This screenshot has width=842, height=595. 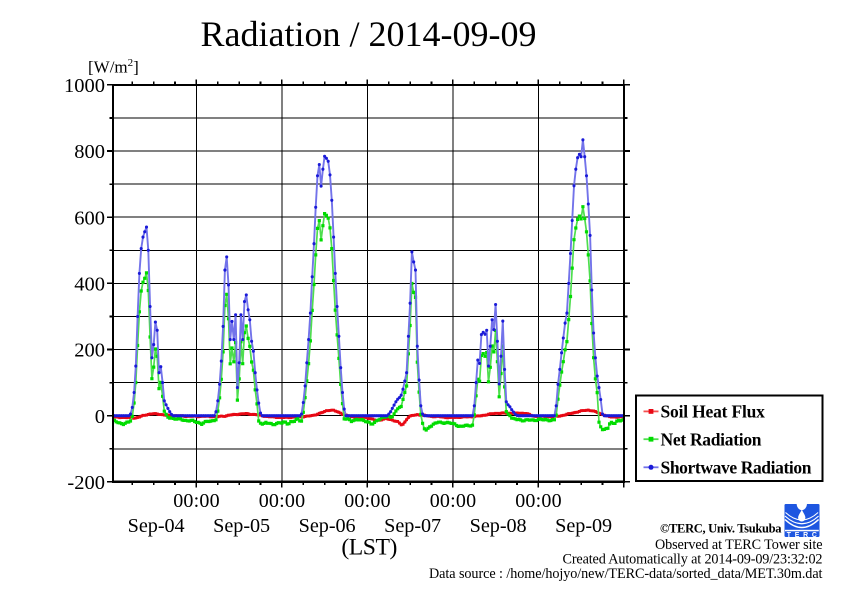 I want to click on svg-text: ©TERC, Univ. Tsukuba, so click(x=721, y=529).